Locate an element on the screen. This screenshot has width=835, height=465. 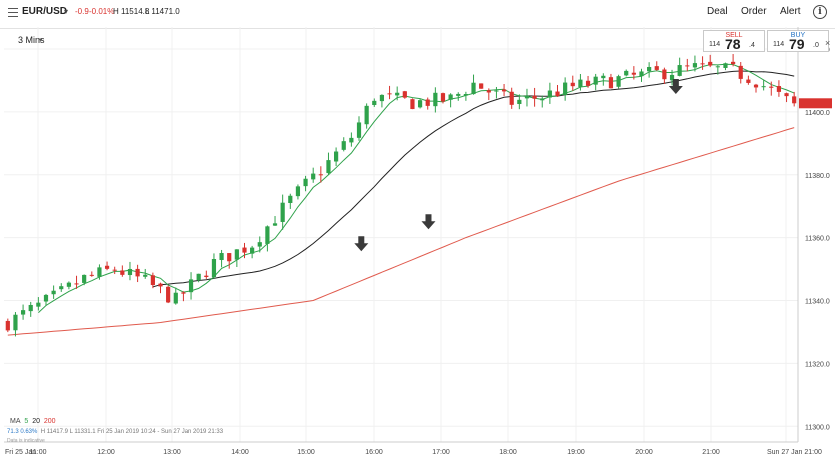
annotation-arrows is located at coordinates (518, 165).